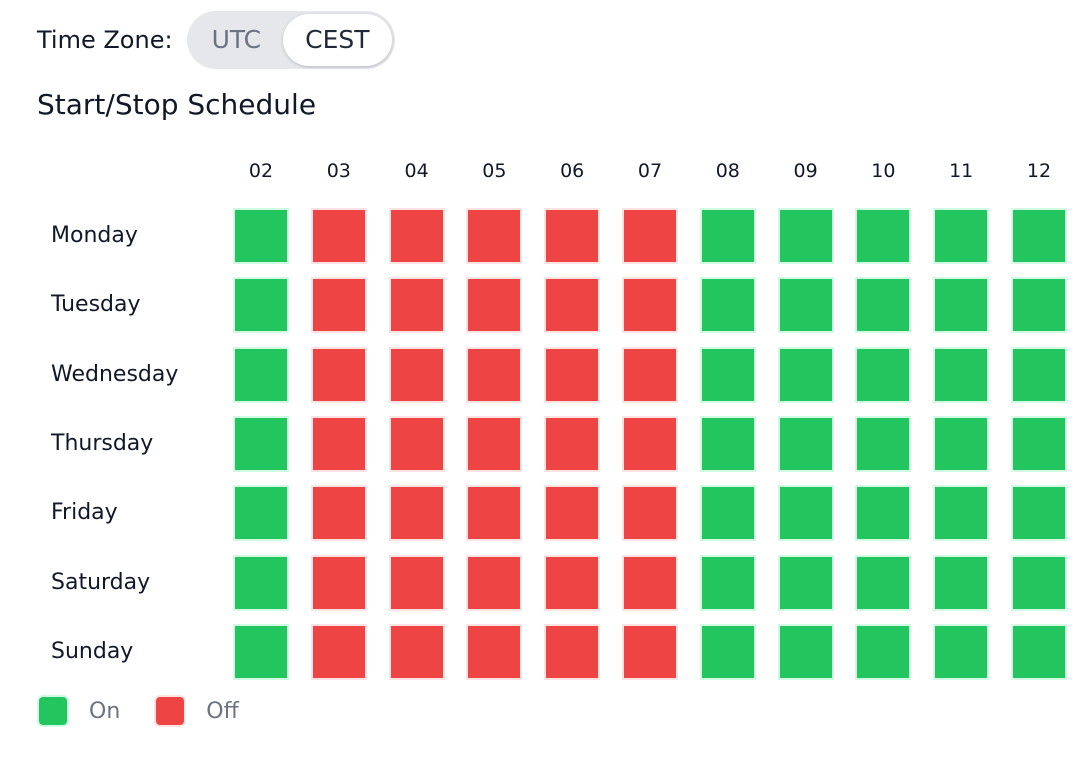  Describe the element at coordinates (115, 374) in the screenshot. I see `day-label-wednesday: Wednesday` at that location.